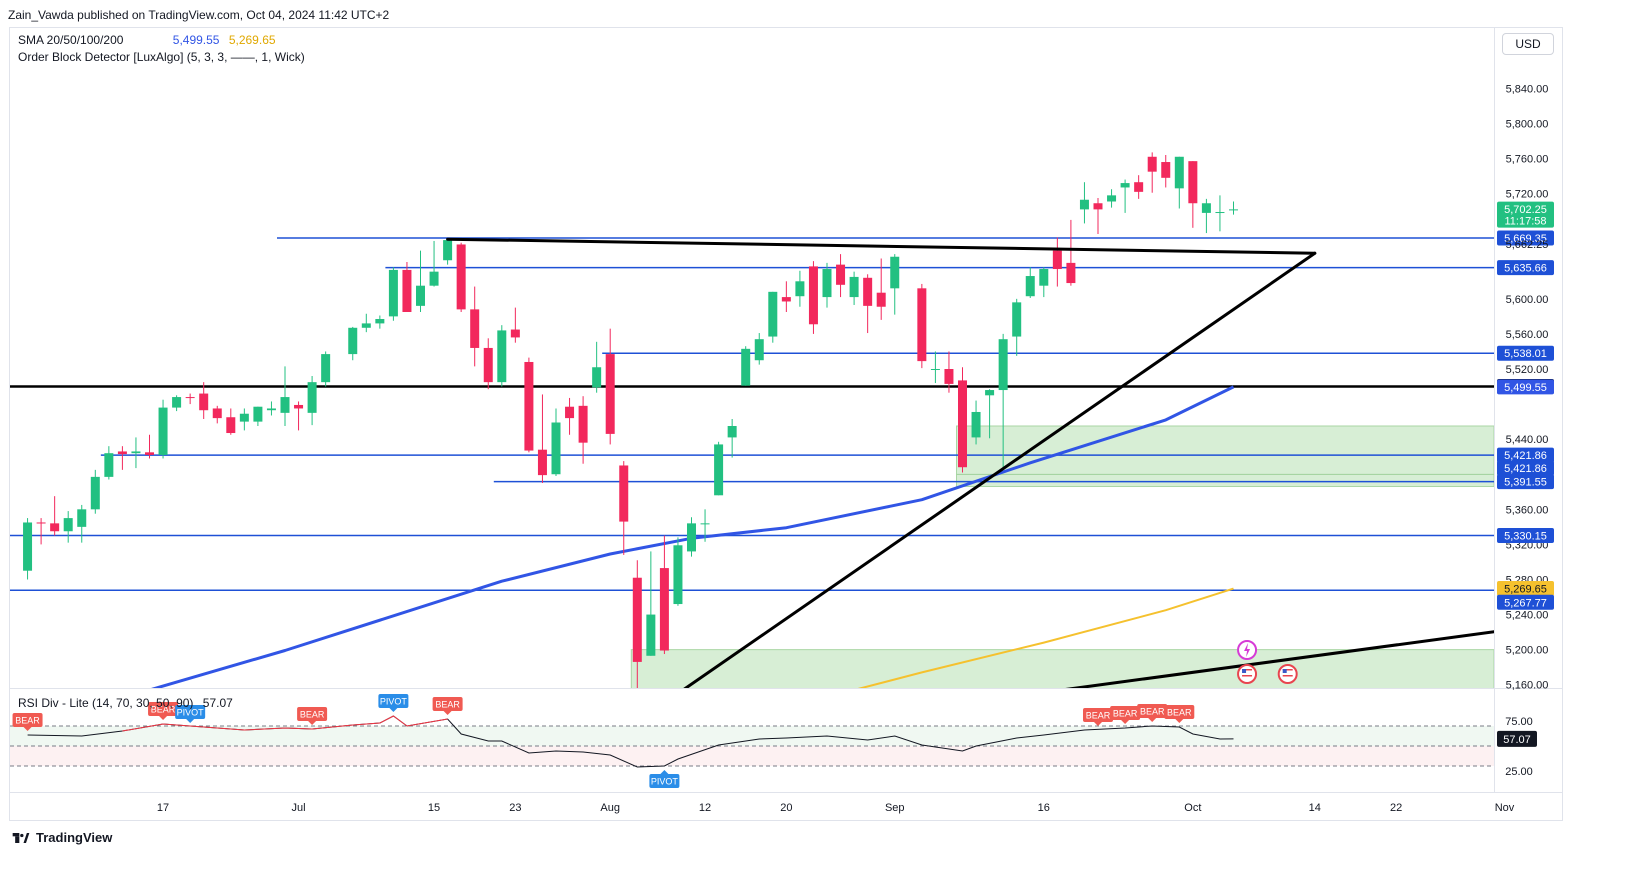 The height and width of the screenshot is (891, 1634). I want to click on currency-selector: USD, so click(1528, 44).